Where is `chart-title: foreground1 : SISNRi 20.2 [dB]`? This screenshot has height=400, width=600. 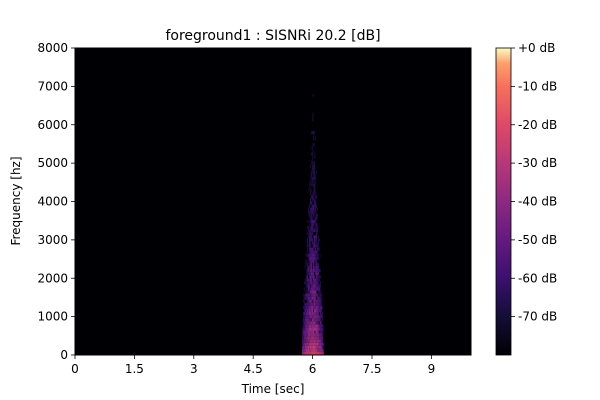 chart-title: foreground1 : SISNRi 20.2 [dB] is located at coordinates (272, 36).